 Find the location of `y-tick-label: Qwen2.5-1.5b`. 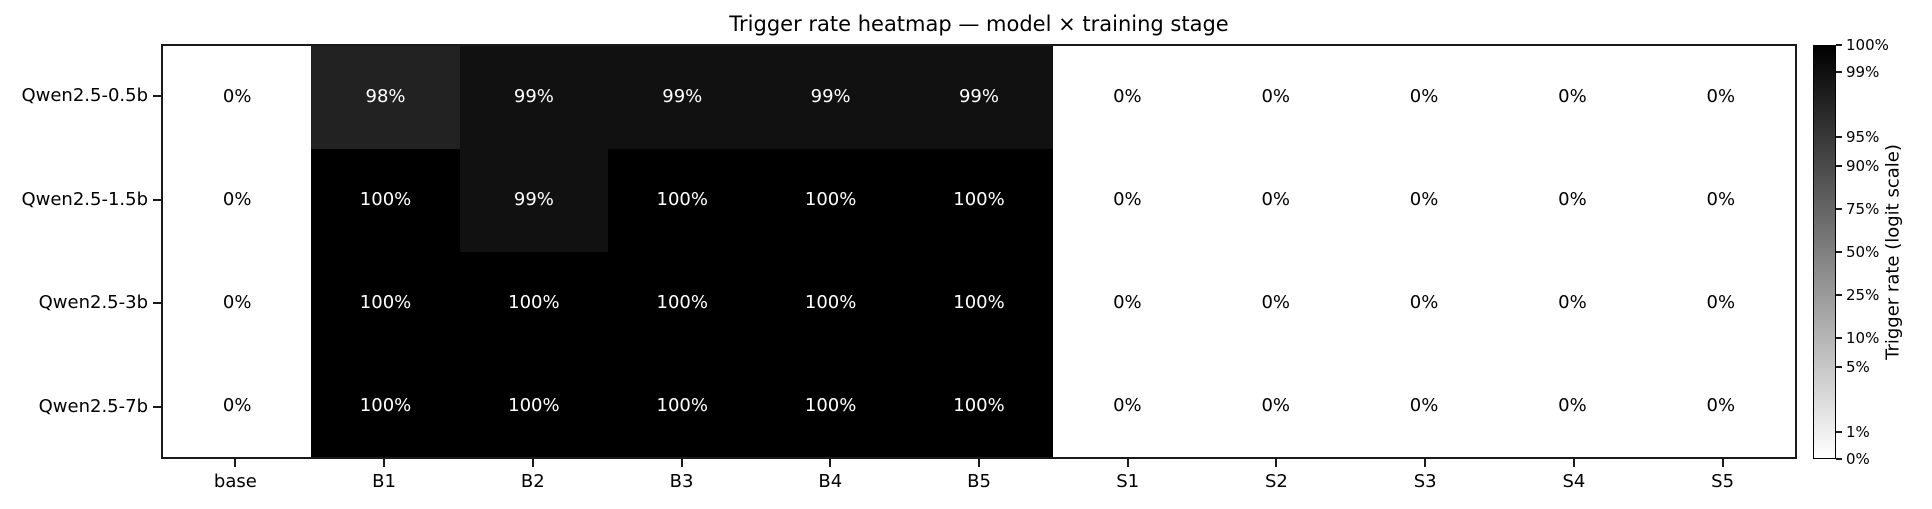

y-tick-label: Qwen2.5-1.5b is located at coordinates (84, 199).